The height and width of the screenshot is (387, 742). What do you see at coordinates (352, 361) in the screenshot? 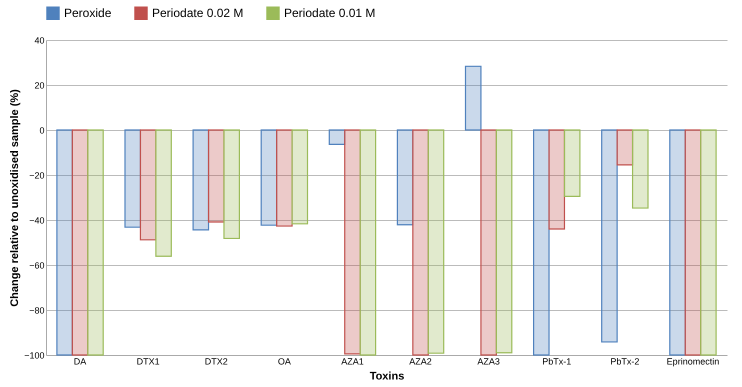
I see `x-tick-label: AZA1` at bounding box center [352, 361].